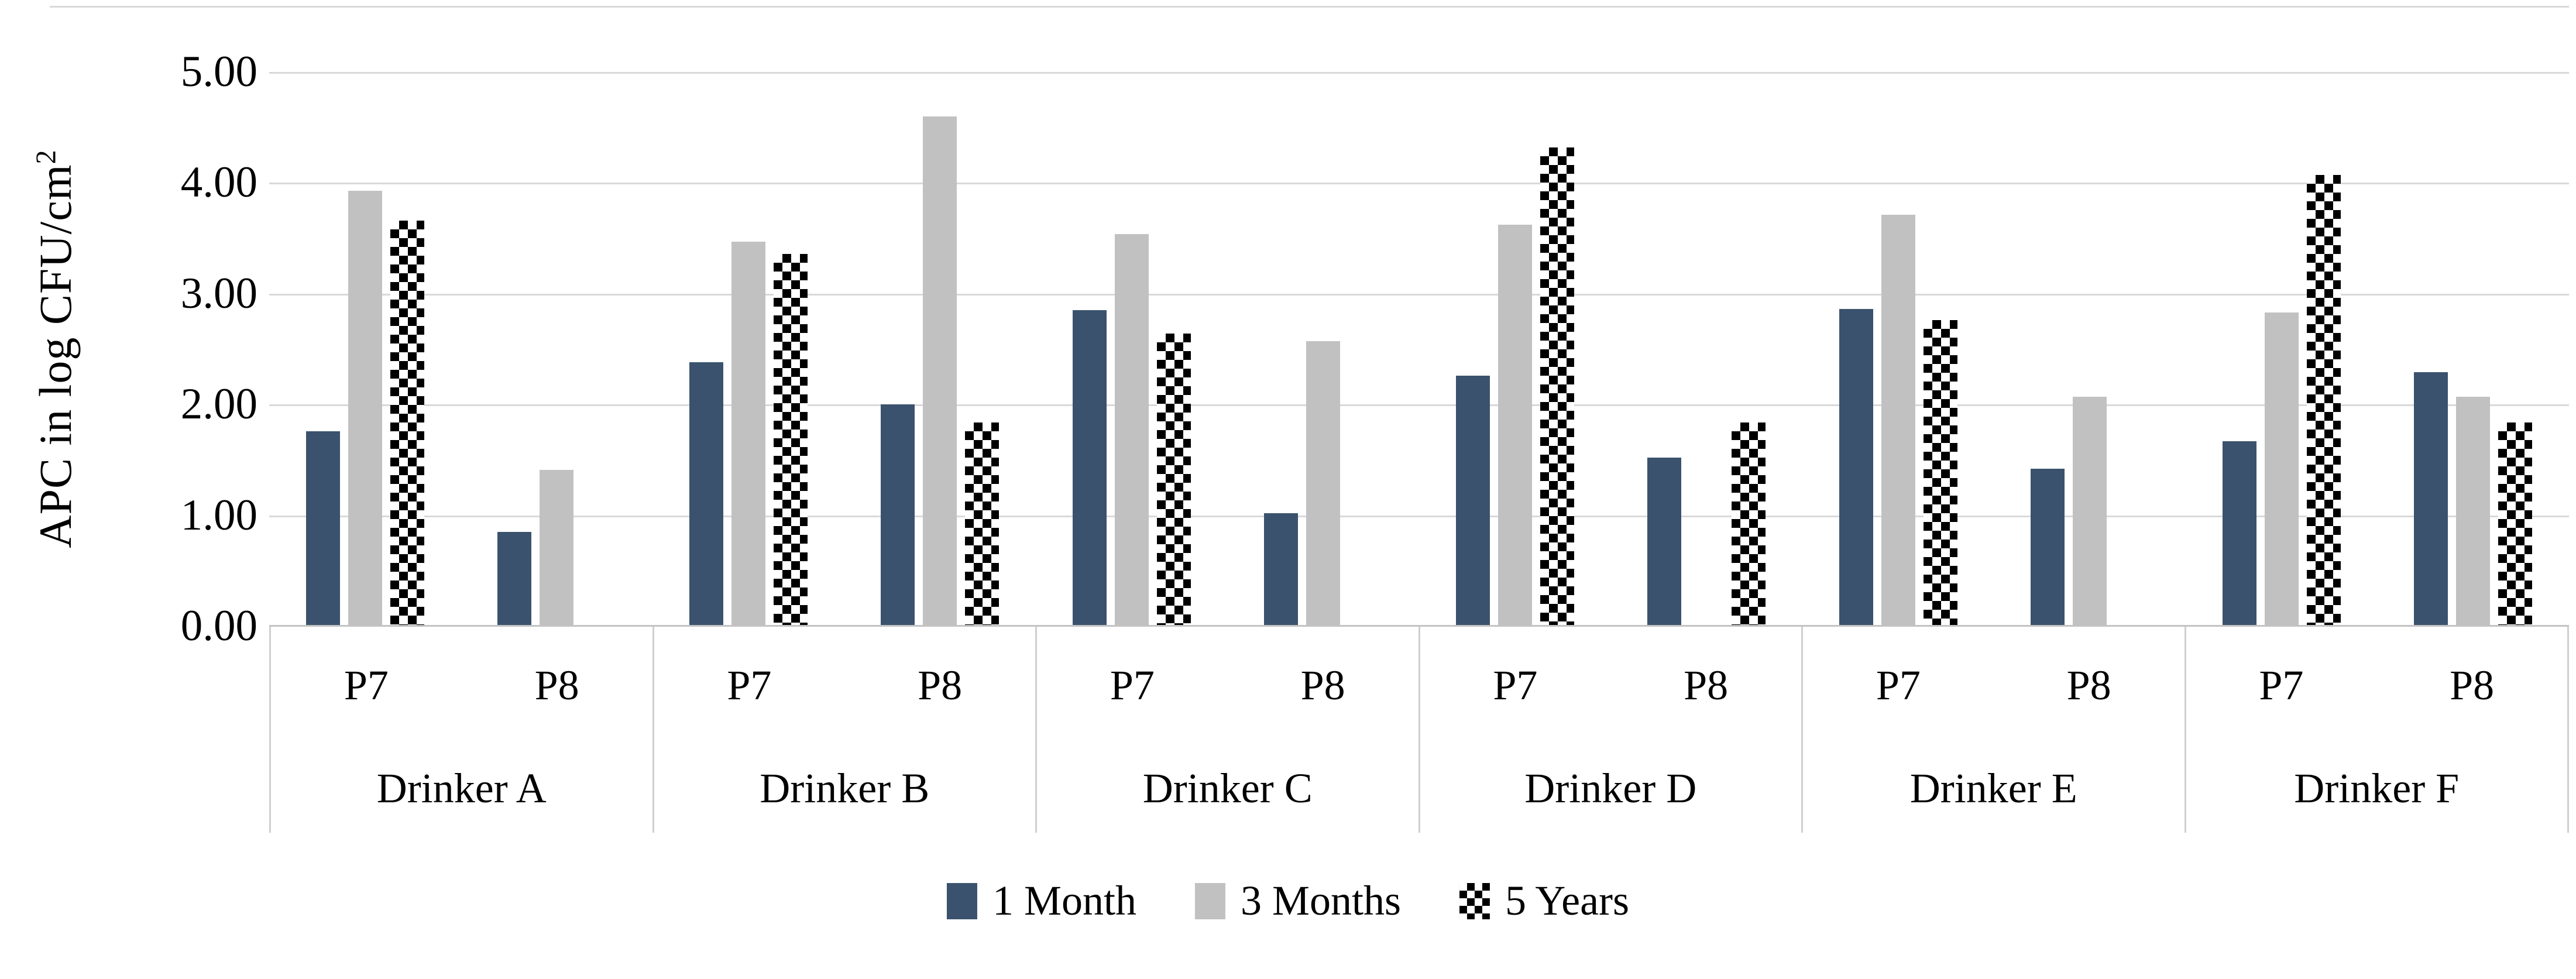  What do you see at coordinates (1321, 900) in the screenshot?
I see `legend-label-3-months: 3 Months` at bounding box center [1321, 900].